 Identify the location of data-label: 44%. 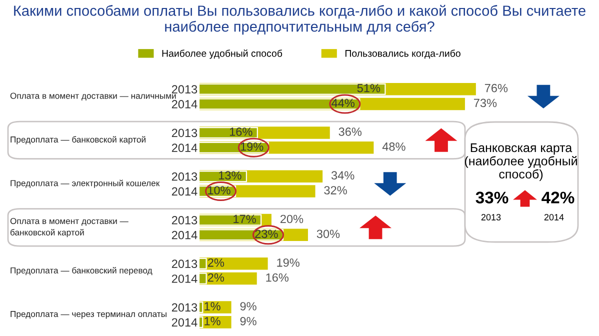
(343, 103).